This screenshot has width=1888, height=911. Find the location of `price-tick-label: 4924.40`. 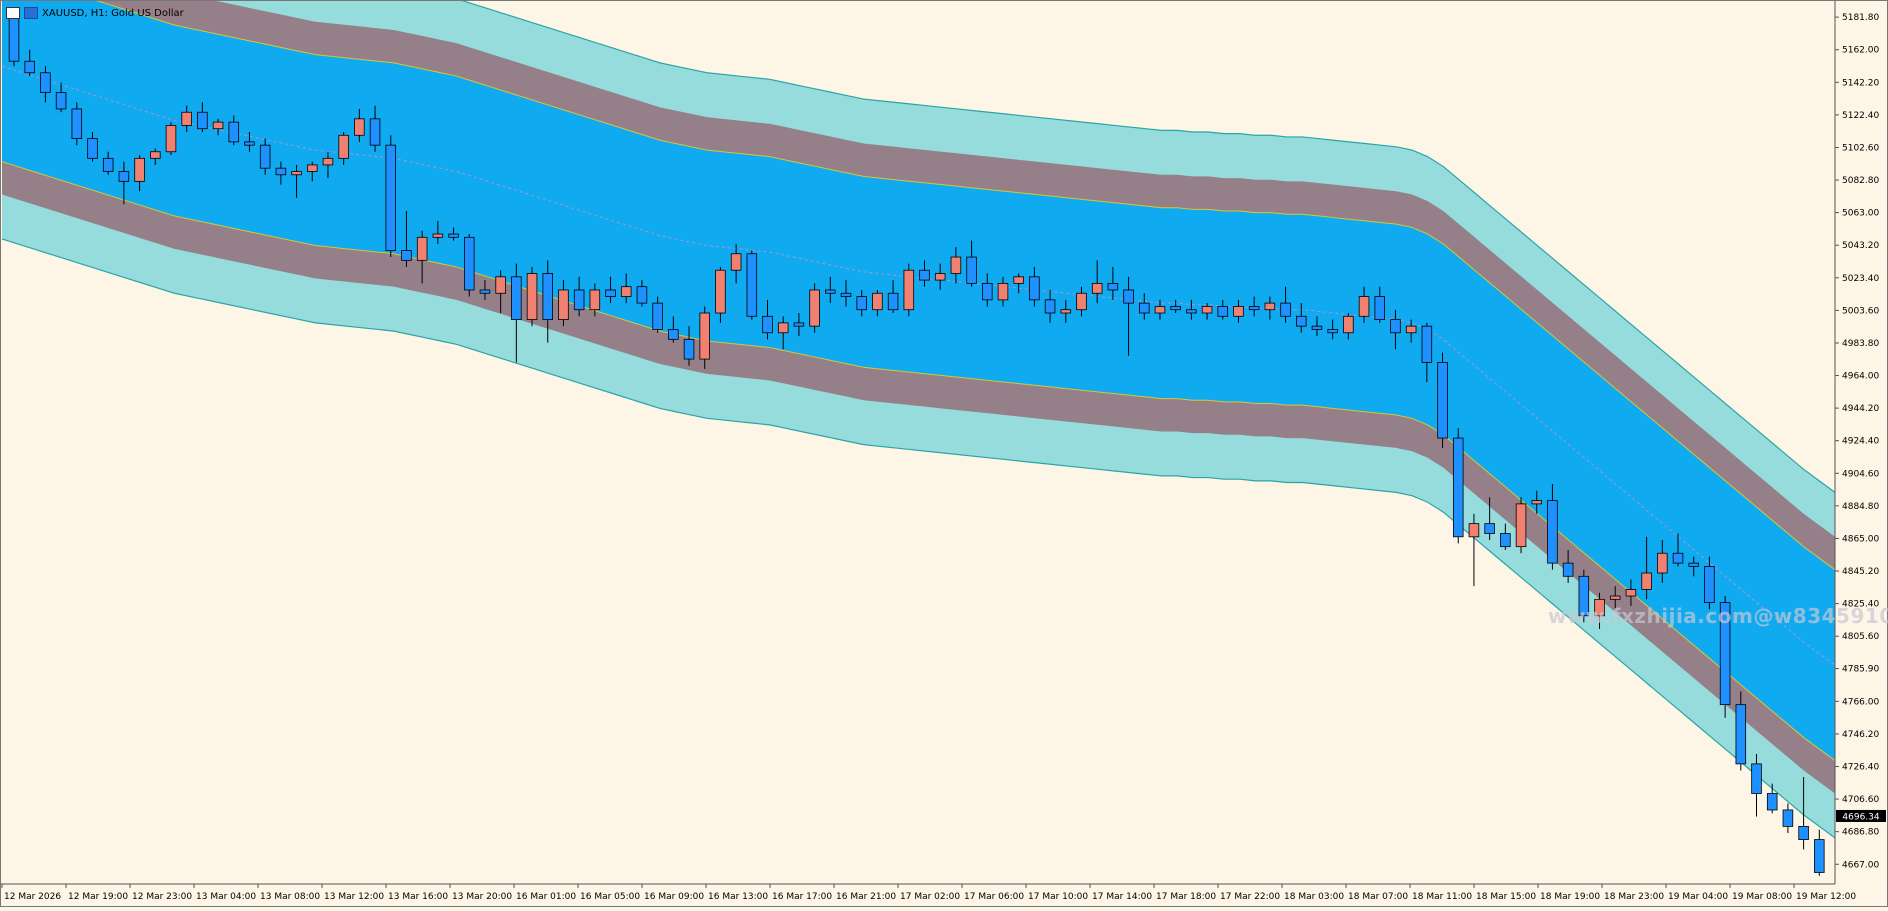

price-tick-label: 4924.40 is located at coordinates (1860, 442).